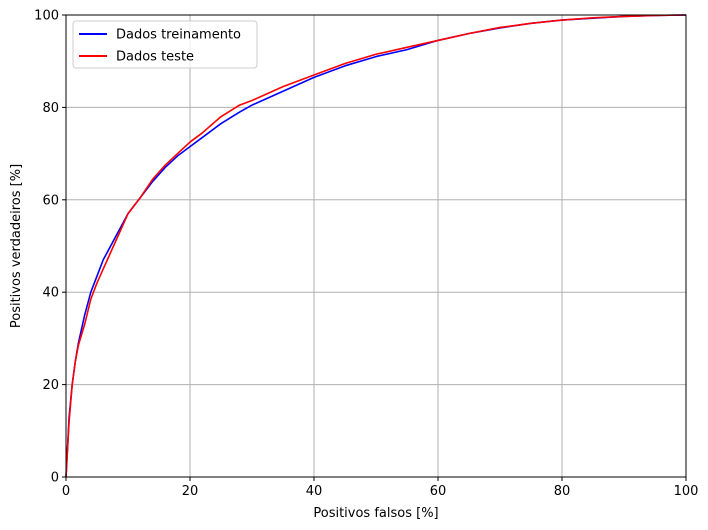 The width and height of the screenshot is (708, 530). I want to click on x-tick-label: 100, so click(686, 491).